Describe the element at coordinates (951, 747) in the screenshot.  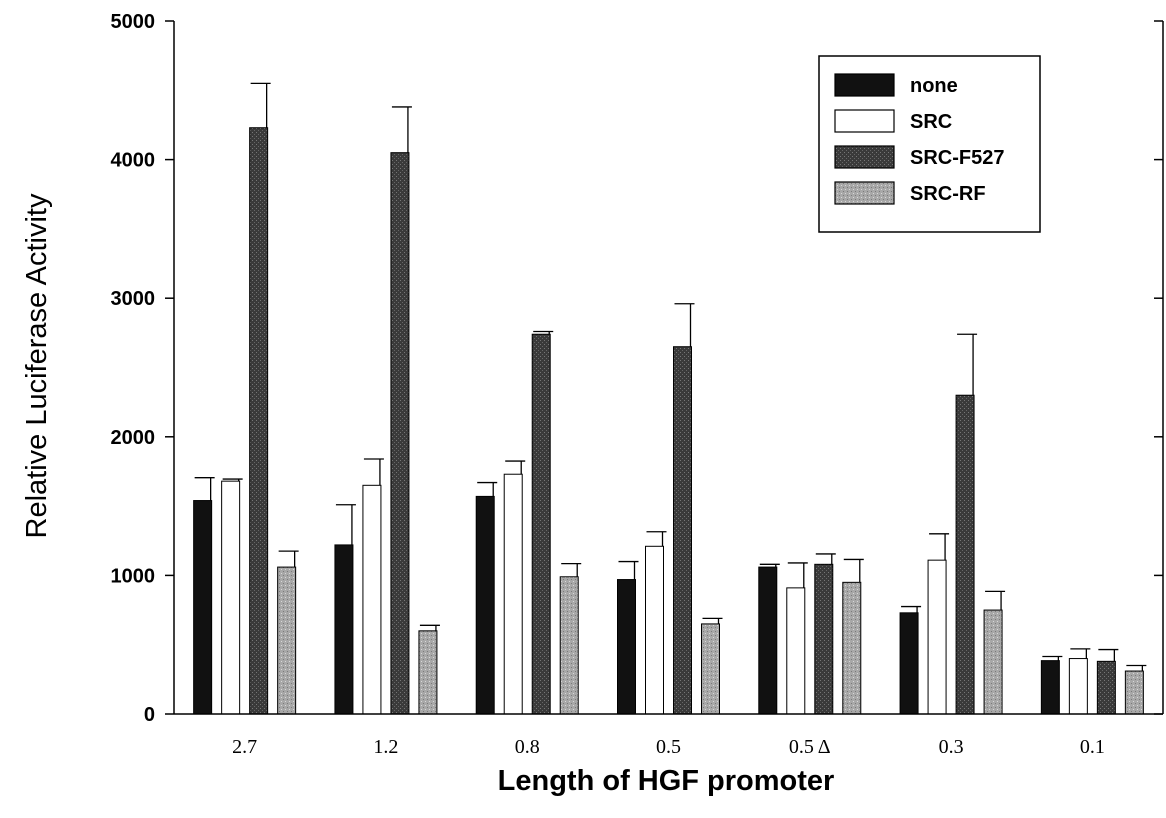
I see `x-tick-label: 0.3` at that location.